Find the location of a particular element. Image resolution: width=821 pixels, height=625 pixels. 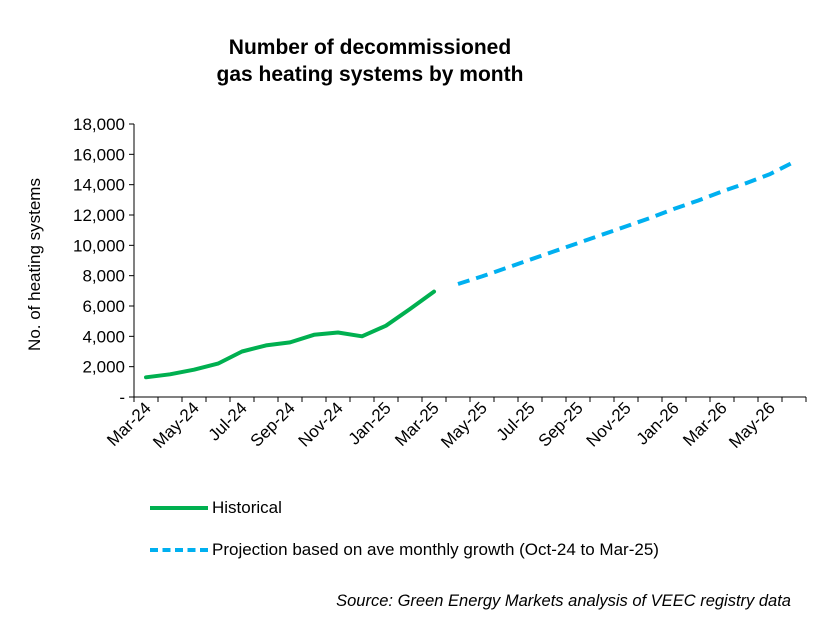

y-axis-label: No. of heating systems is located at coordinates (34, 264).